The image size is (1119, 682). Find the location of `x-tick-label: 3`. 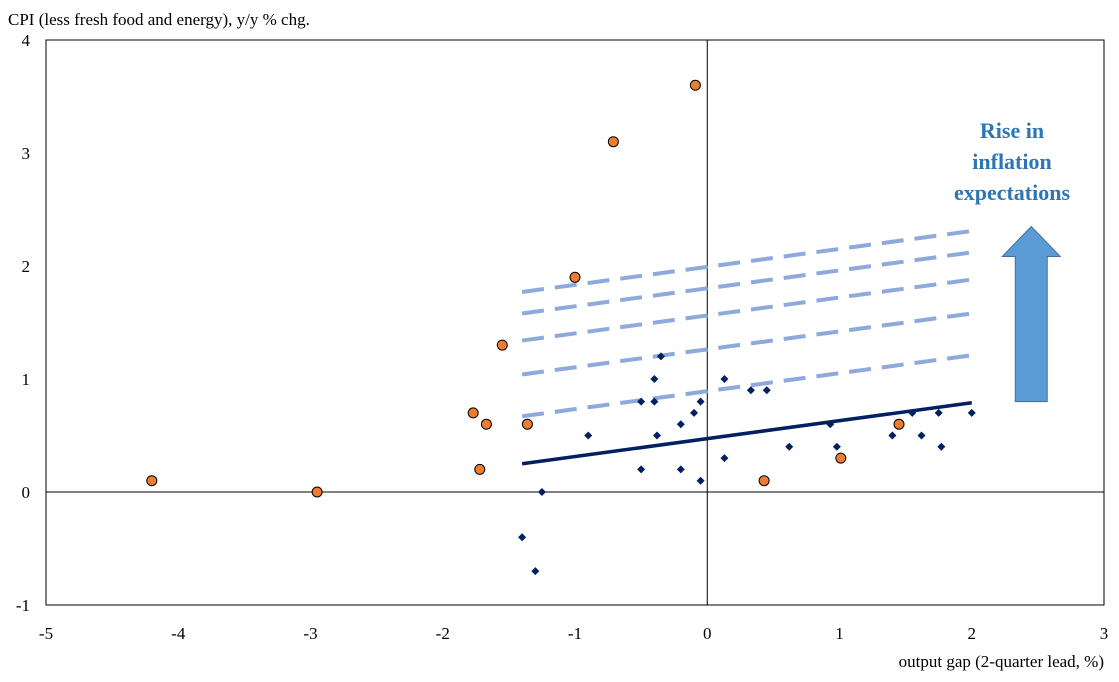

x-tick-label: 3 is located at coordinates (1104, 633).